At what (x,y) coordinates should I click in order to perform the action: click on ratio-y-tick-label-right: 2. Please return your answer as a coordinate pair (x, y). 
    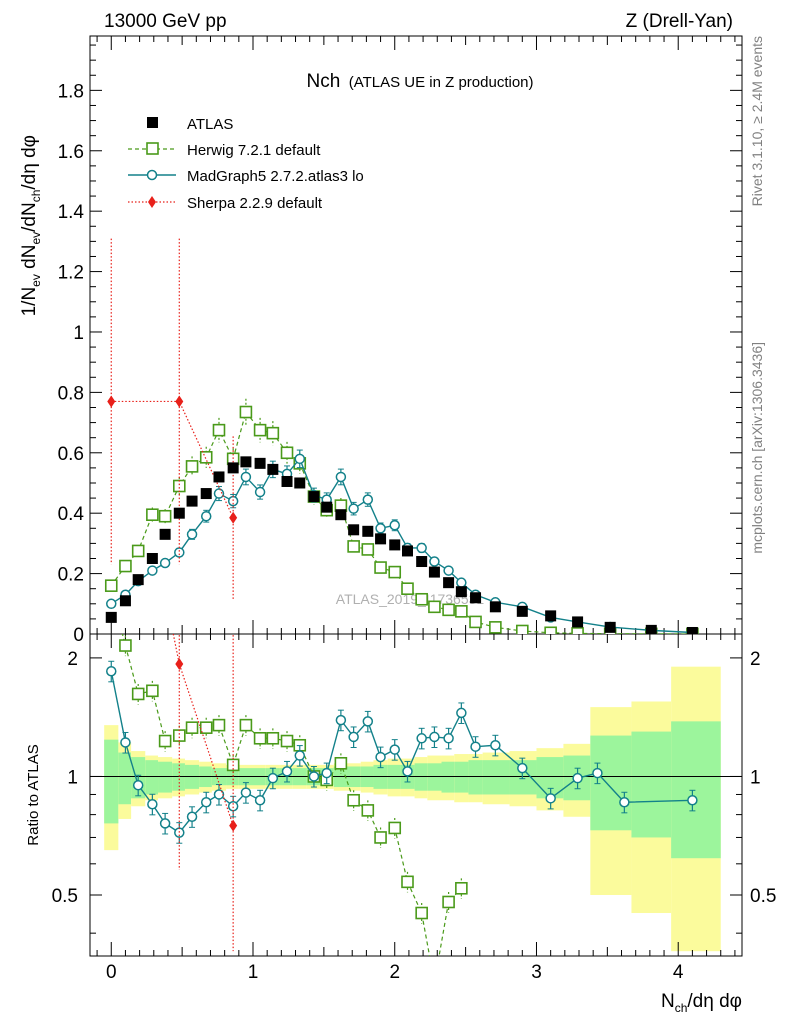
    Looking at the image, I should click on (755, 659).